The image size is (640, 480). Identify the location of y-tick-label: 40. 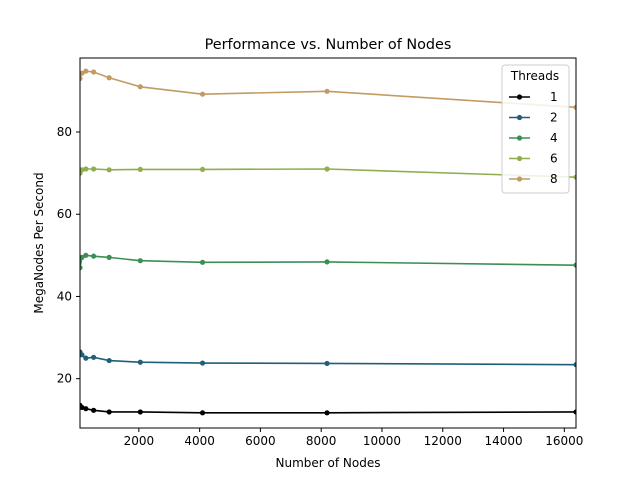
(64, 296).